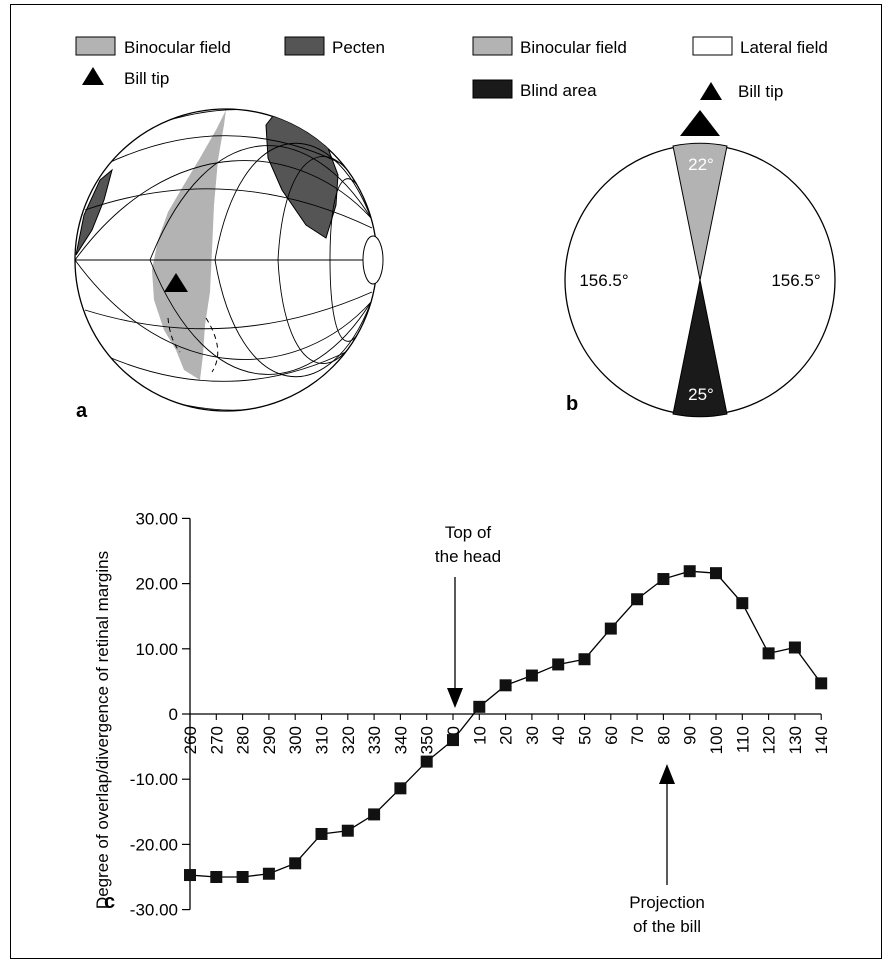  Describe the element at coordinates (348, 740) in the screenshot. I see `x-tick-label: 320` at that location.